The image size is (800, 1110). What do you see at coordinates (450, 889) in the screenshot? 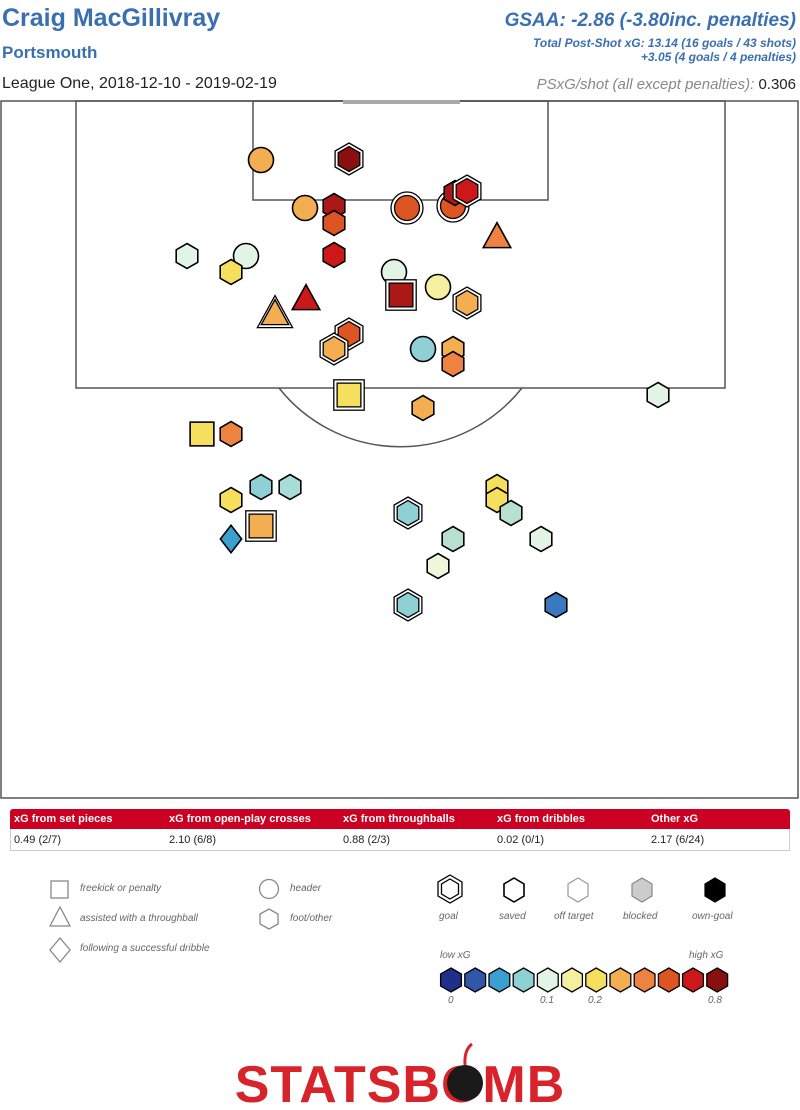
I see `goal-outcome-icon` at bounding box center [450, 889].